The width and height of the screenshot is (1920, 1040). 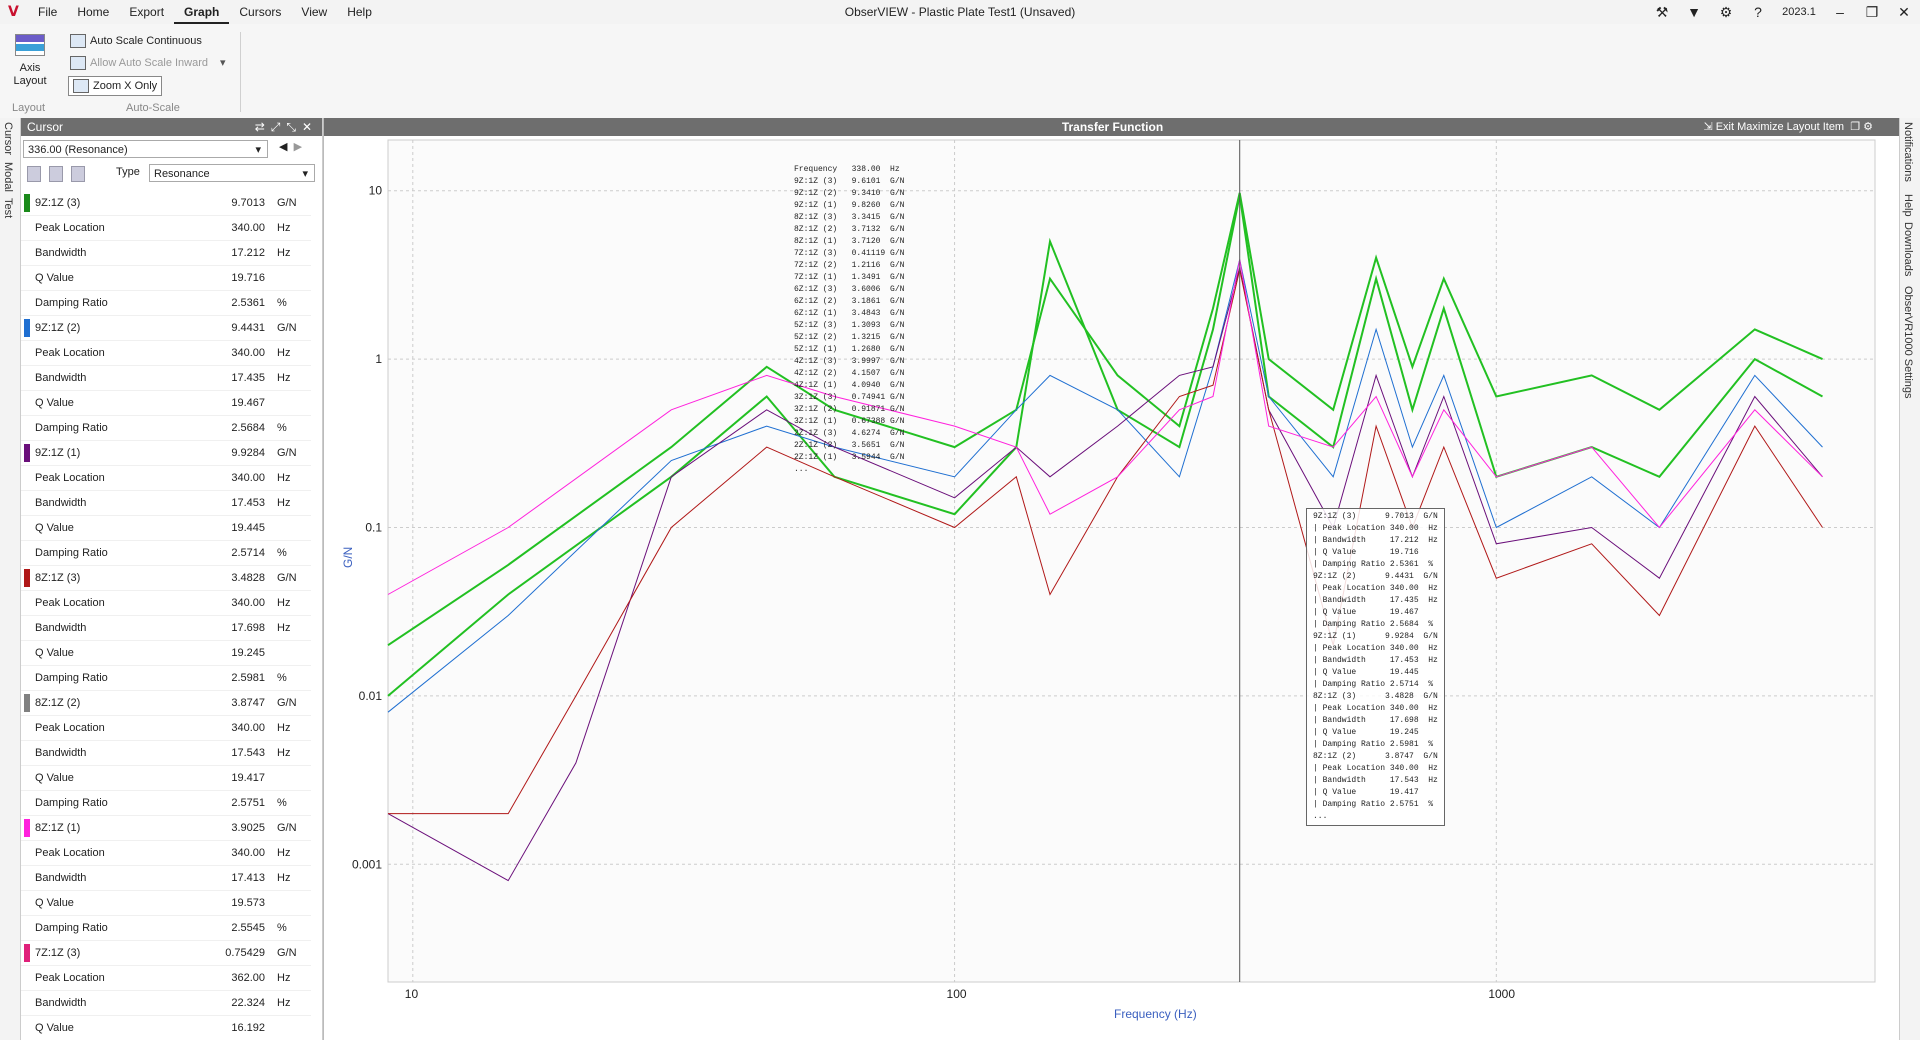 What do you see at coordinates (70, 353) in the screenshot?
I see `metric-label: Peak Location` at bounding box center [70, 353].